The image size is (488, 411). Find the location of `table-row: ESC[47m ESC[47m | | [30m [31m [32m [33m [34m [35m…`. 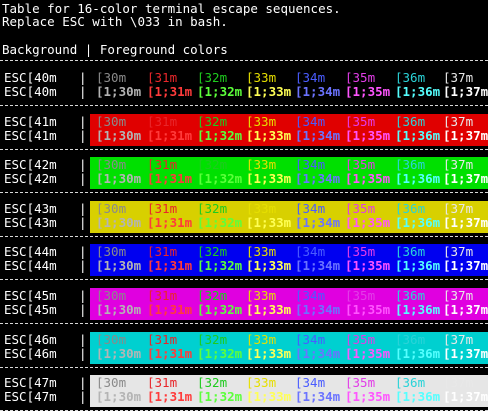

table-row: ESC[47m ESC[47m | | [30m [31m [32m [33m [34m [35m… is located at coordinates (244, 391).